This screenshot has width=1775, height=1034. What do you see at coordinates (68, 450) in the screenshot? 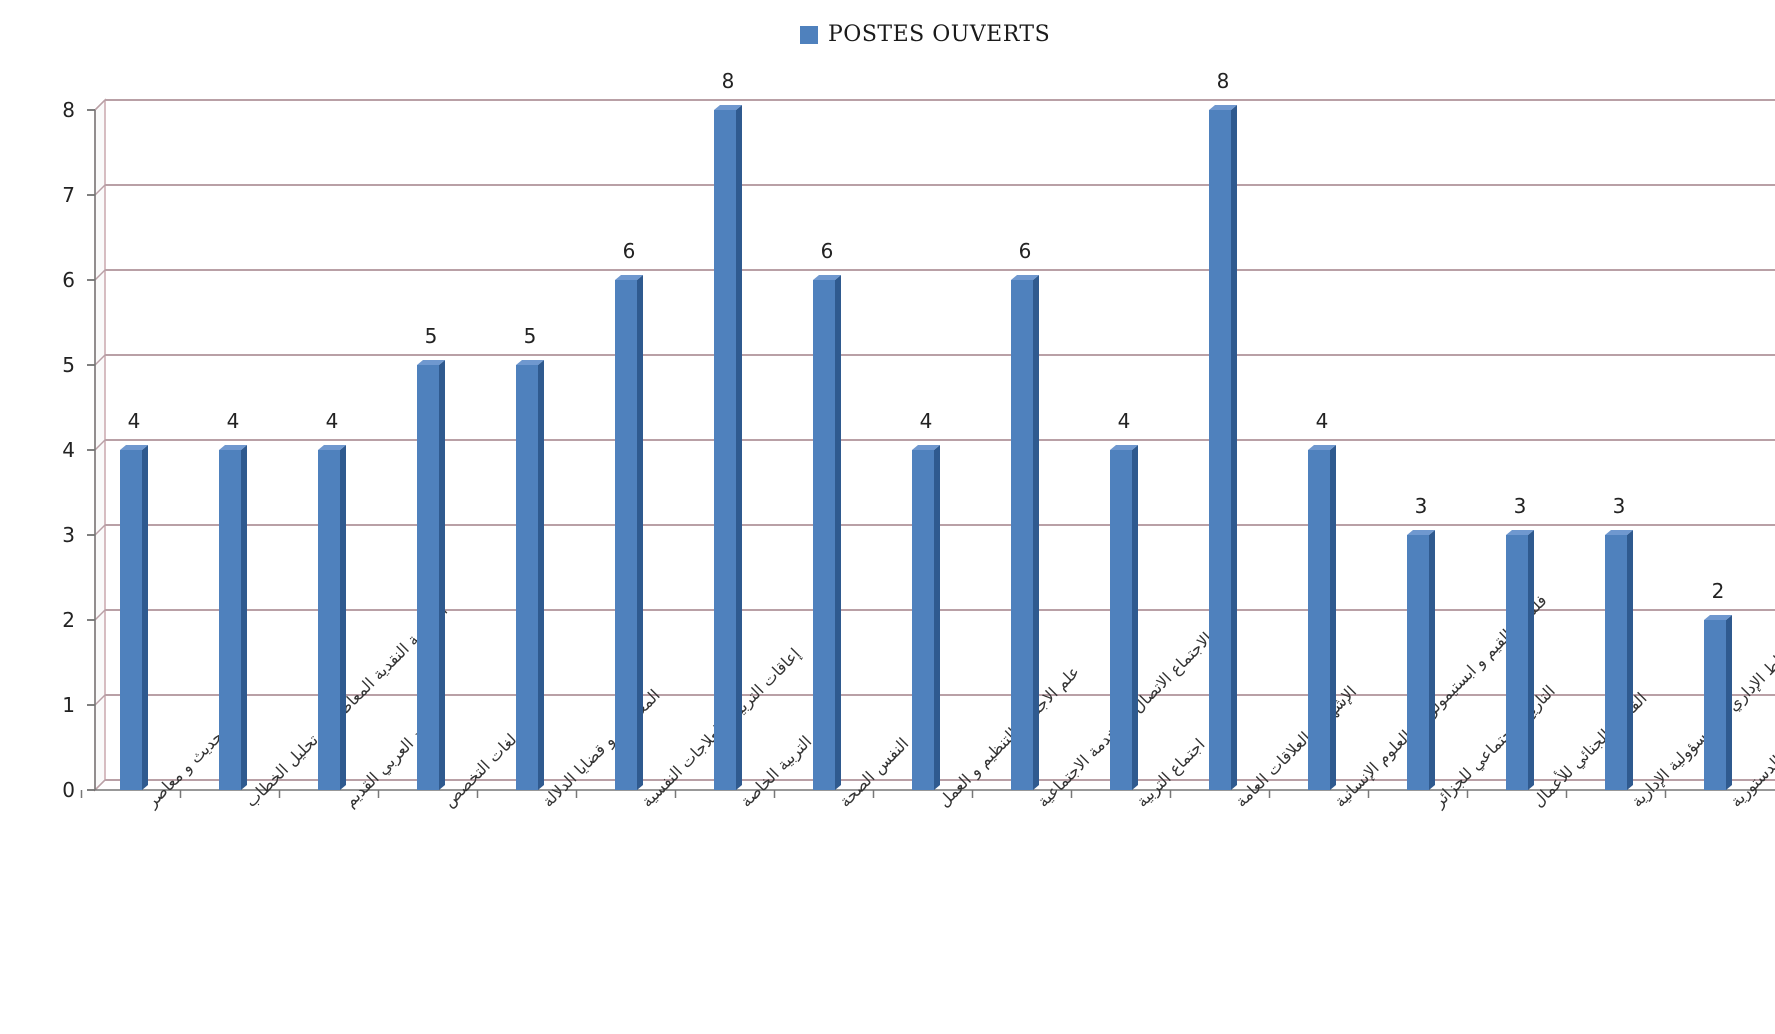
I see `y-tick-label: 4` at bounding box center [68, 450].